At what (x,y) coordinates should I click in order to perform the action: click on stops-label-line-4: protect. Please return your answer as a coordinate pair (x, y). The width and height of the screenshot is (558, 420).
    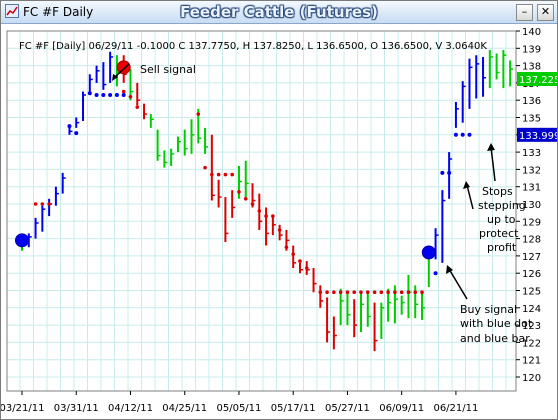
    Looking at the image, I should click on (499, 233).